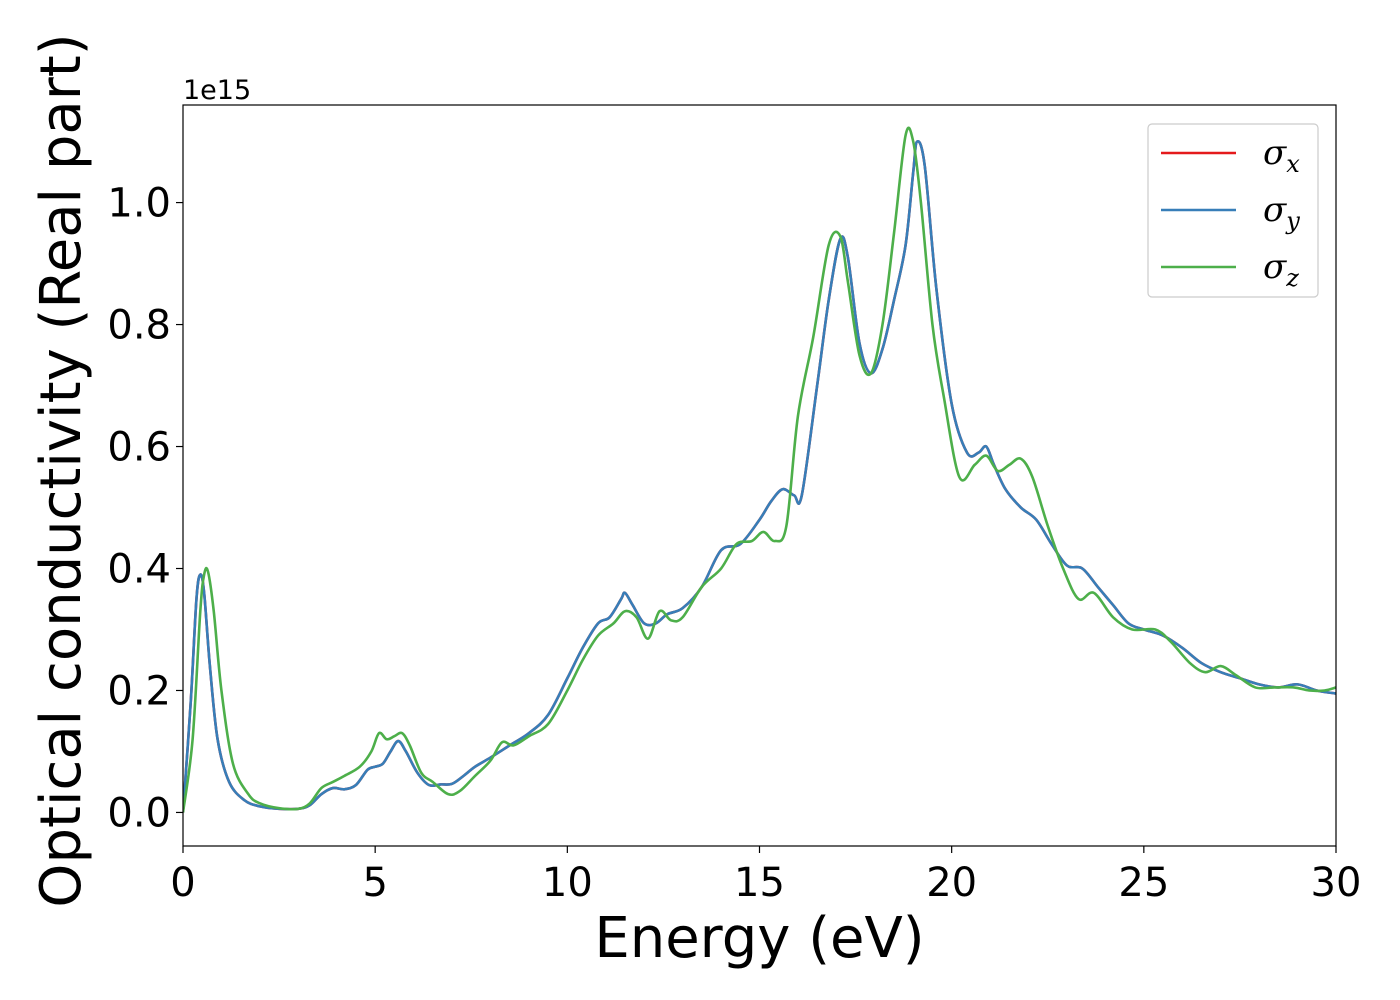 Image resolution: width=1400 pixels, height=1000 pixels. Describe the element at coordinates (139, 448) in the screenshot. I see `y-tick-label: 0.6` at that location.